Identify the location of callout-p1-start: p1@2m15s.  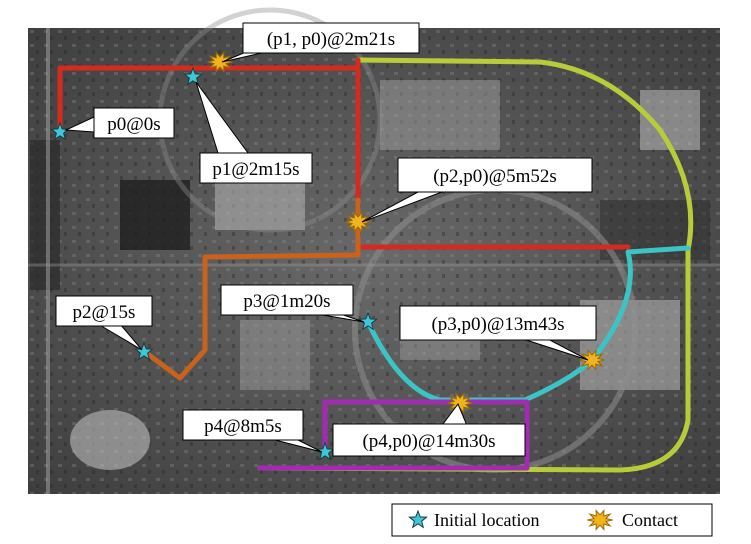
(256, 168).